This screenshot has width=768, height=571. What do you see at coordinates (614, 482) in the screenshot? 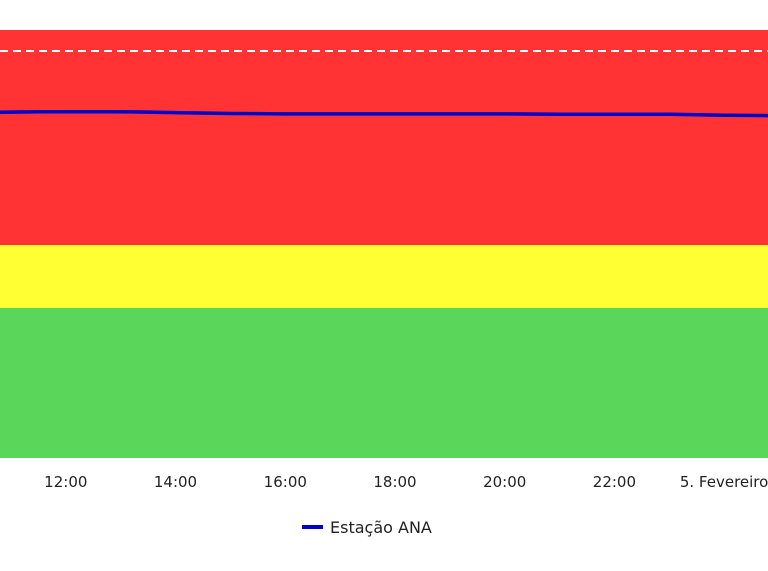
I see `x-tick-label: 22:00` at bounding box center [614, 482].